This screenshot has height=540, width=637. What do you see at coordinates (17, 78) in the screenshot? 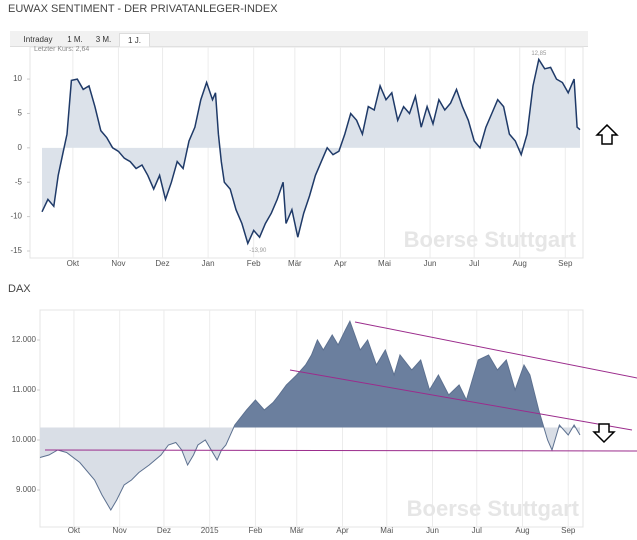
I see `y-tick-label: 10` at bounding box center [17, 78].